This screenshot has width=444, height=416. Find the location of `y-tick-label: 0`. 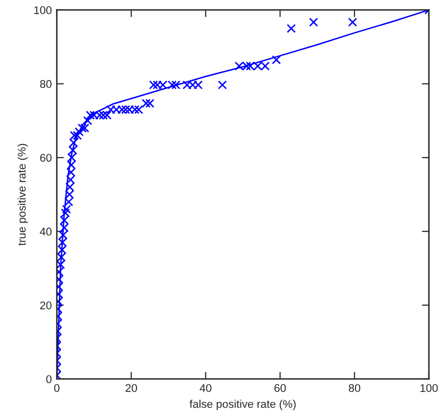

y-tick-label: 0 is located at coordinates (49, 379).